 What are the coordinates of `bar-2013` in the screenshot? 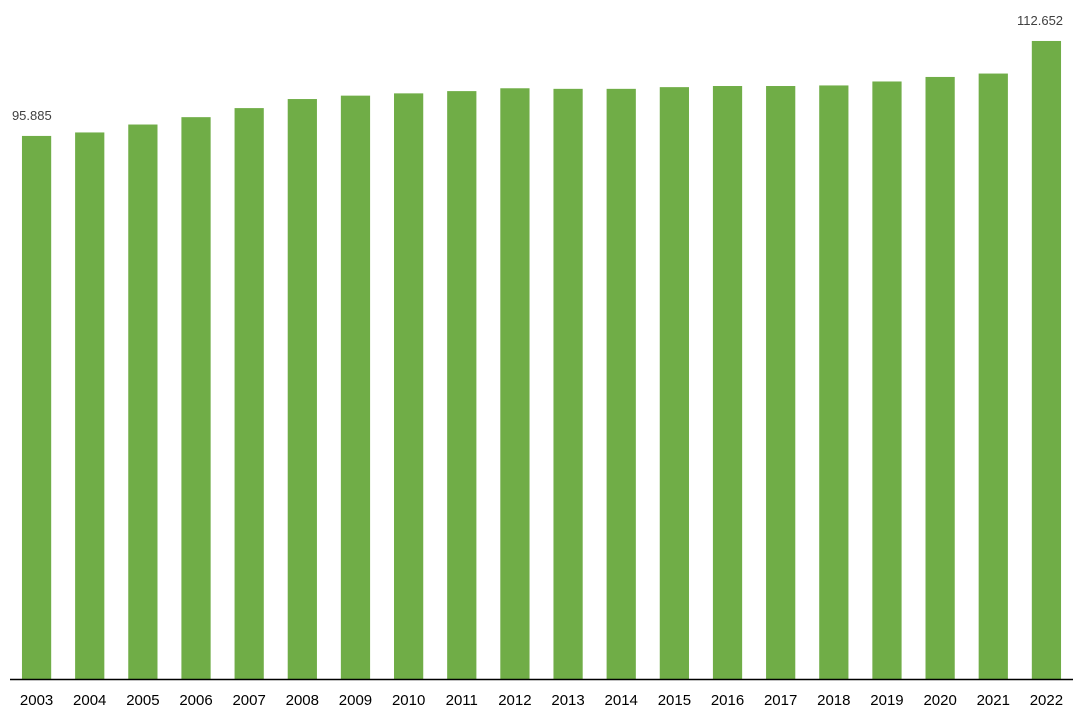 It's located at (568, 384).